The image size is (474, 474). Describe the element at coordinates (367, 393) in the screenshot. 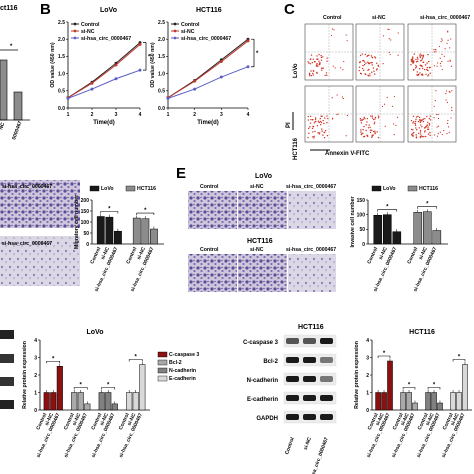

I see `y-tick-label: 1` at that location.